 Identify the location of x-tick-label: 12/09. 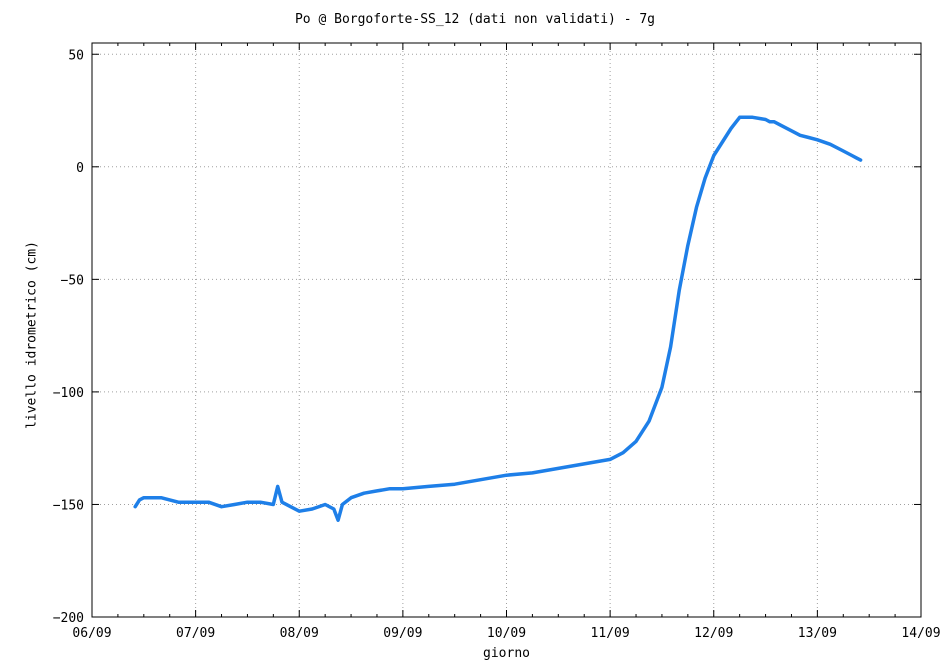
(713, 633).